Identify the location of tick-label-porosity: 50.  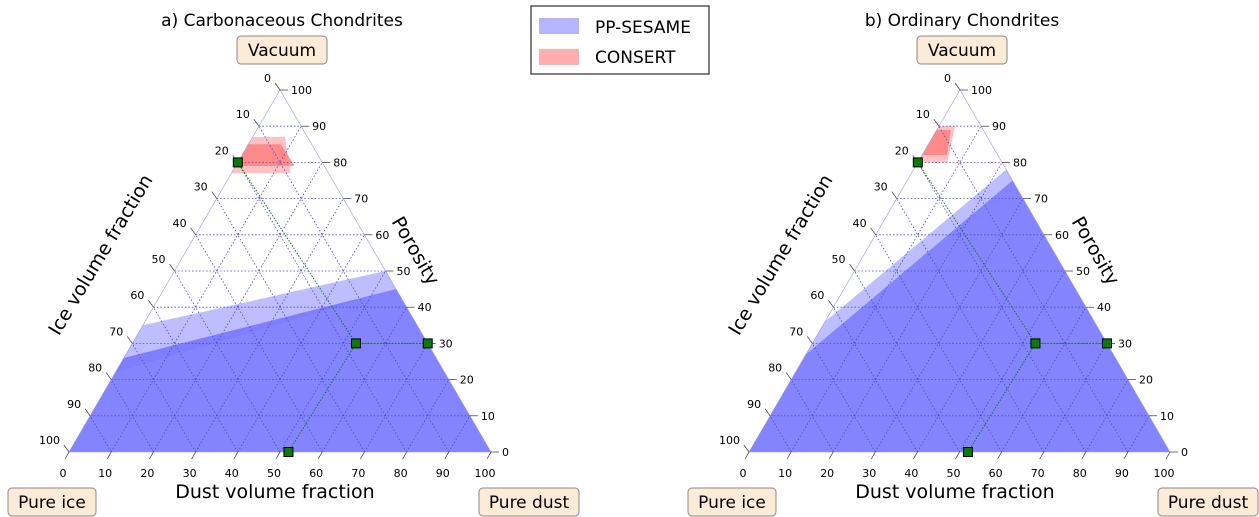
(404, 271).